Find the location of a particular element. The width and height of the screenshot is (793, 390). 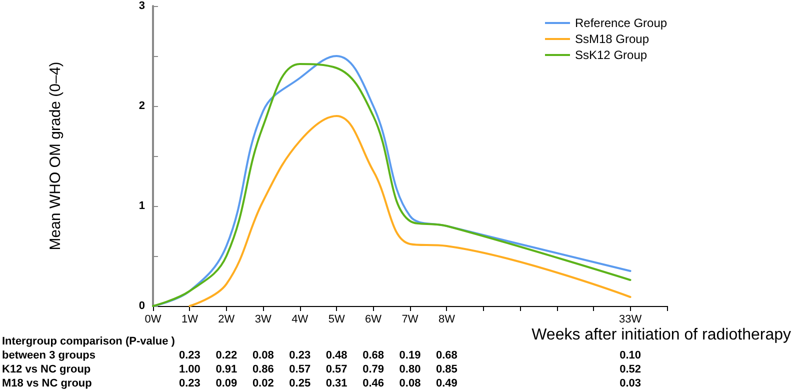

text: 0.85 is located at coordinates (447, 370).